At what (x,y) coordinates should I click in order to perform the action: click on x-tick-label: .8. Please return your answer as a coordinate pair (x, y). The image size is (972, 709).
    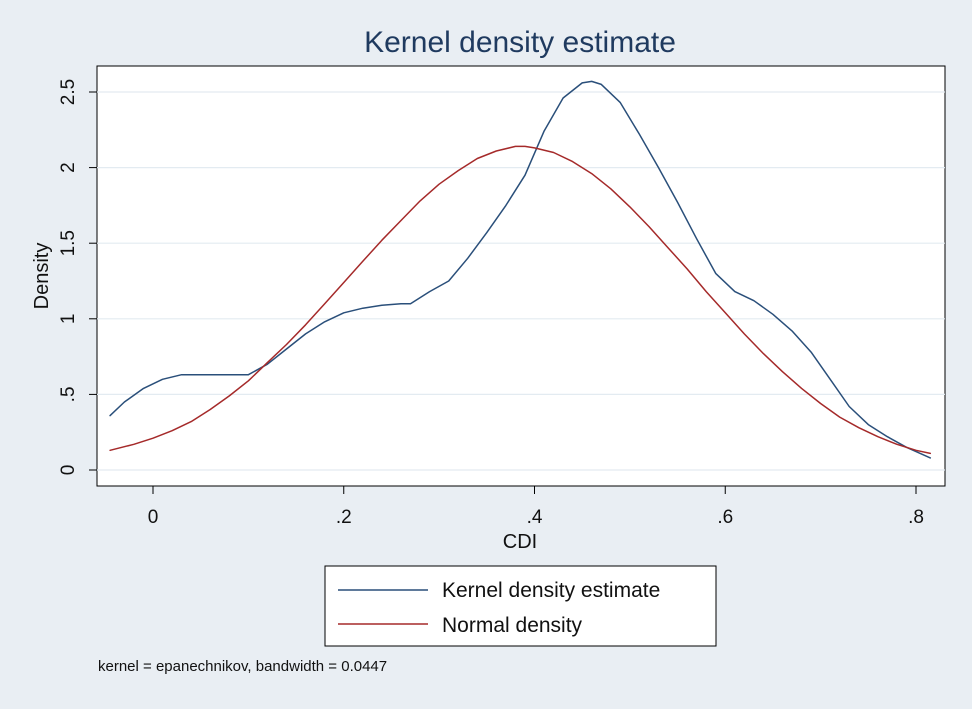
    Looking at the image, I should click on (916, 517).